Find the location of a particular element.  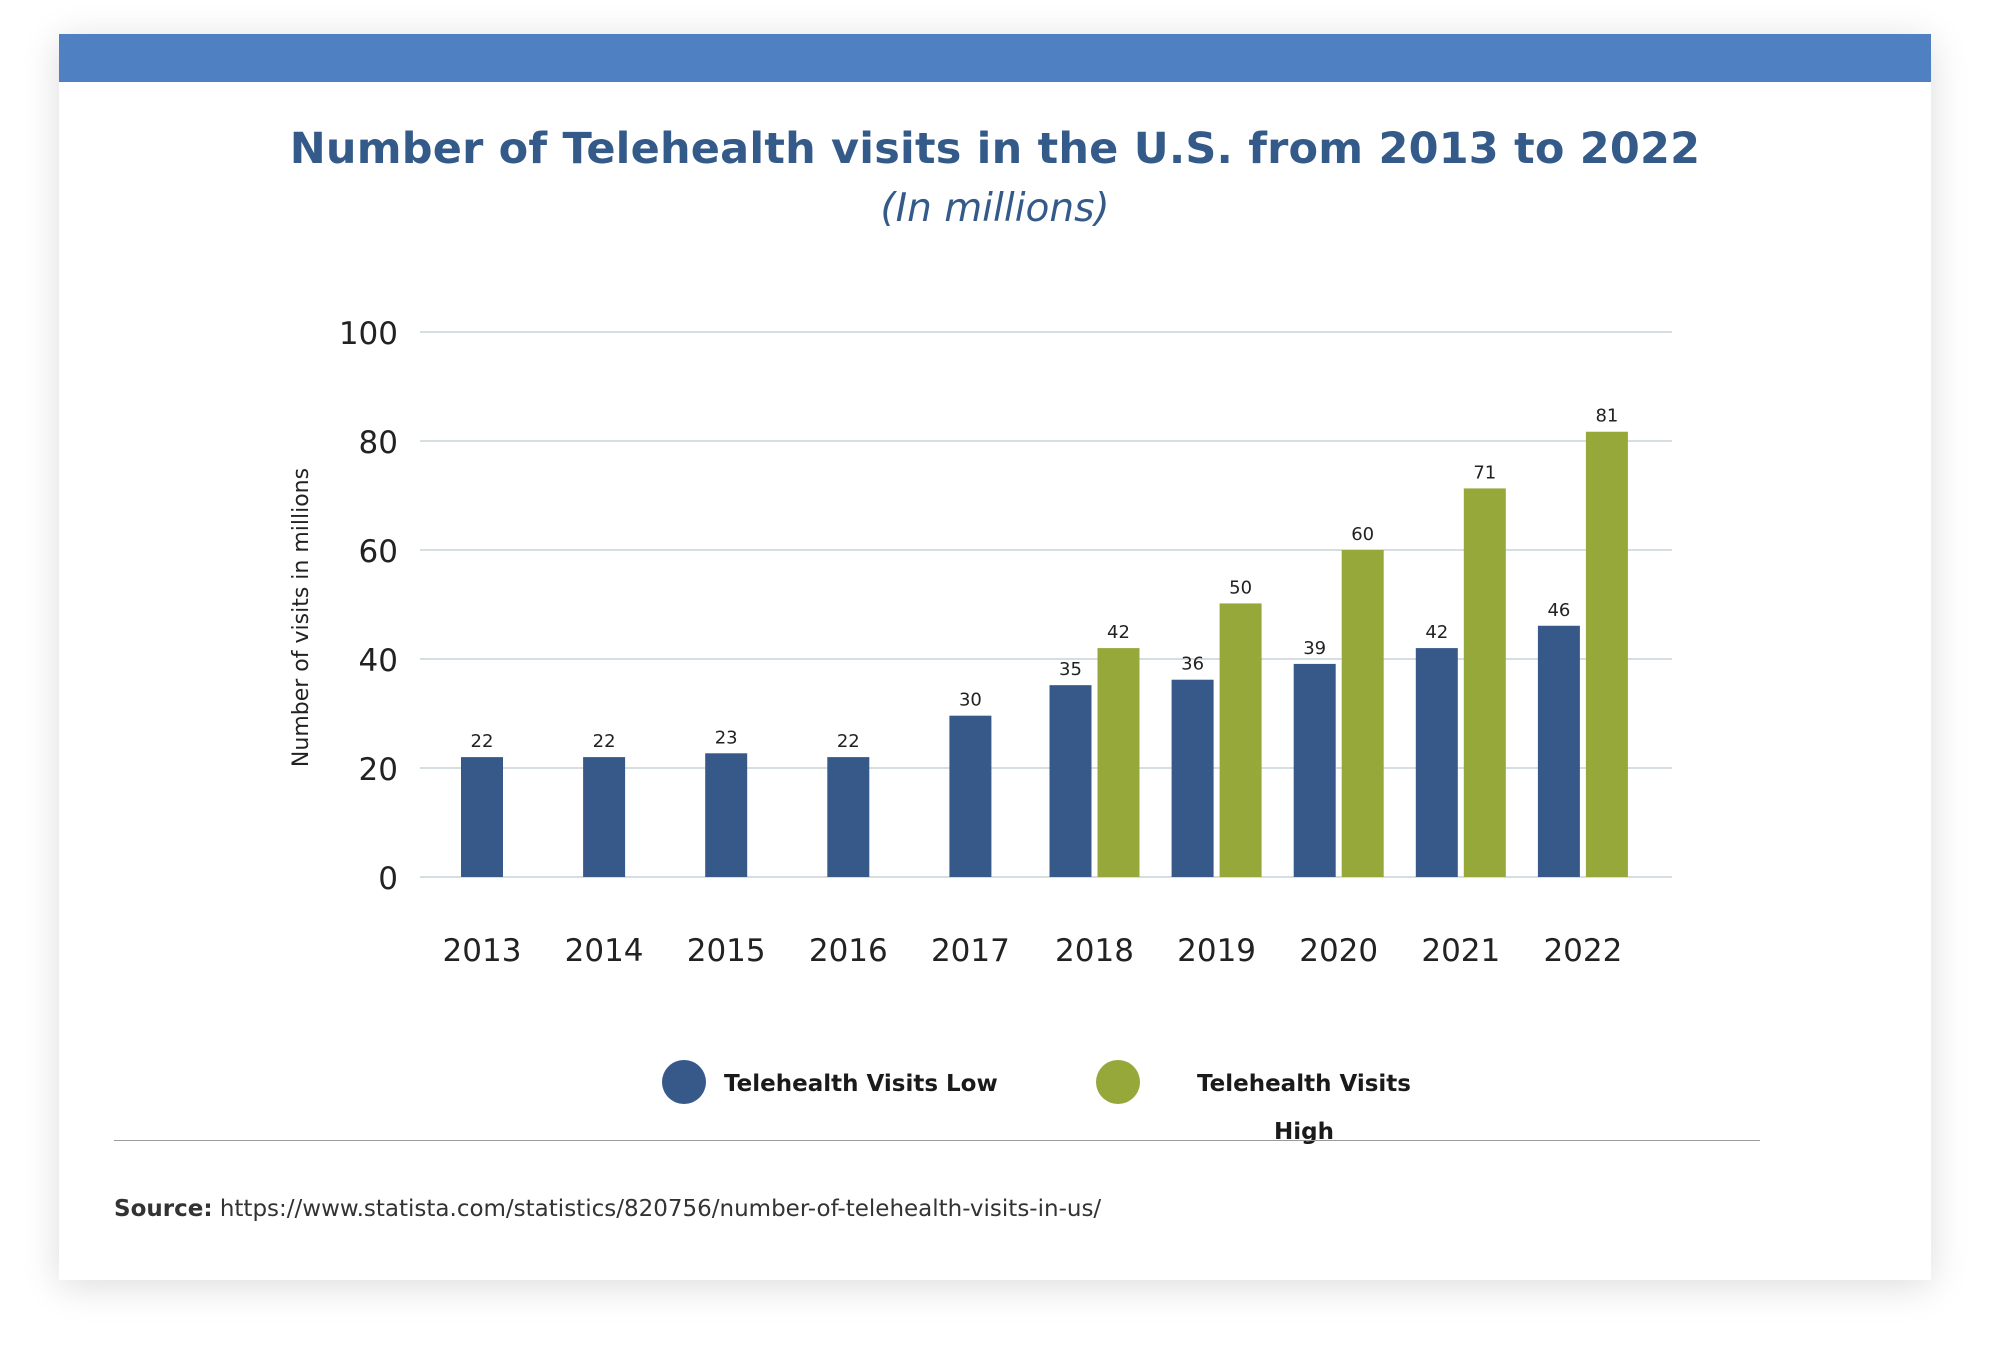

x-tick-label-2021: 2021 is located at coordinates (1460, 951).